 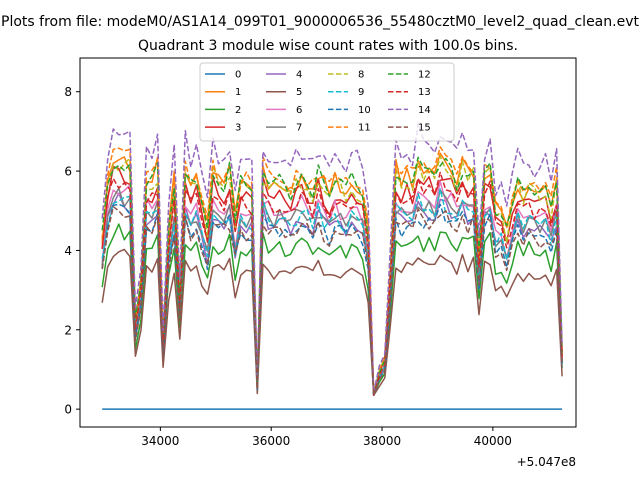 I want to click on legend-label-9: 9, so click(x=361, y=92).